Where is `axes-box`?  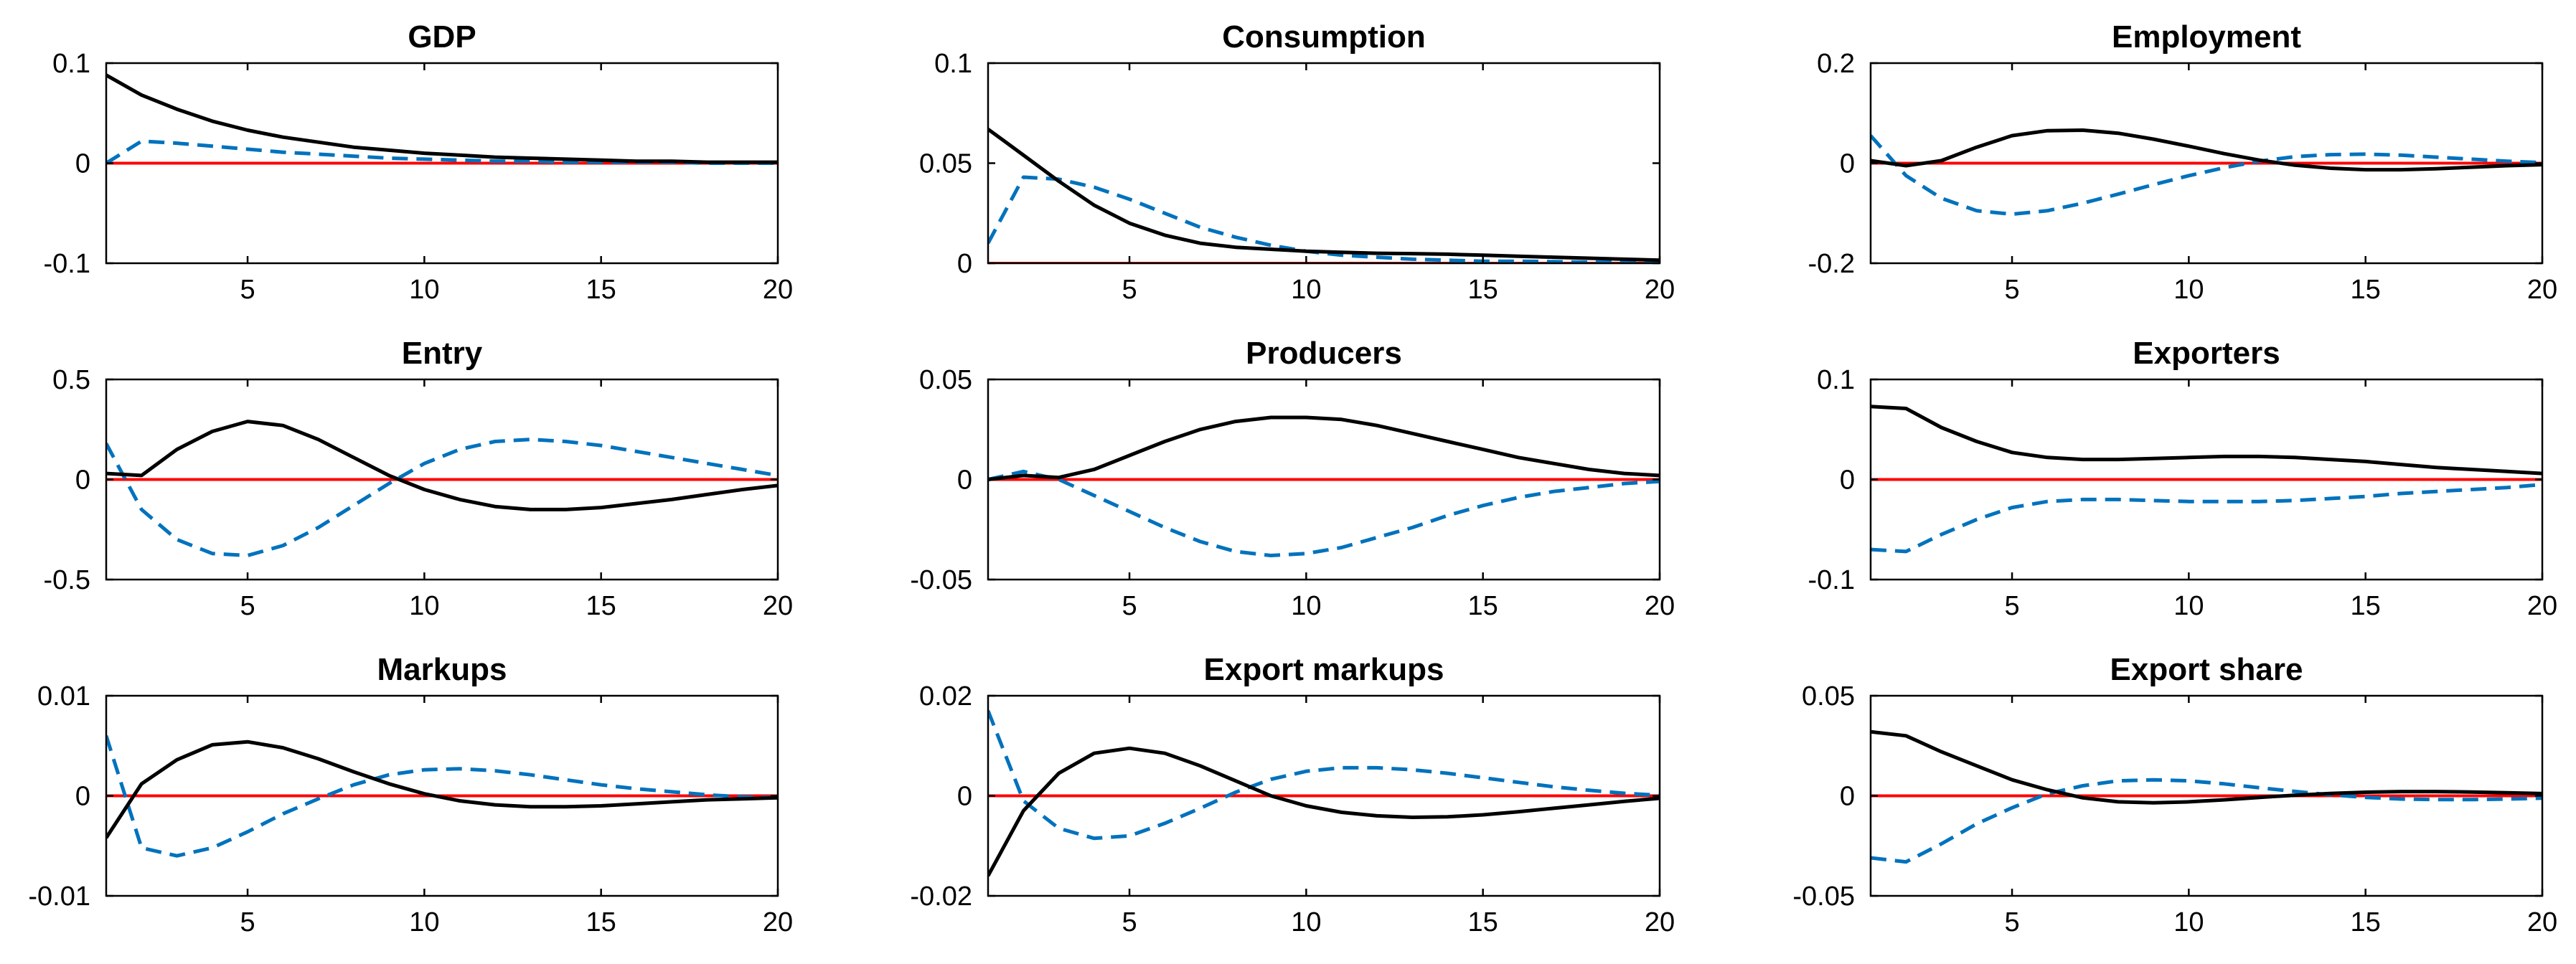
axes-box is located at coordinates (1324, 163).